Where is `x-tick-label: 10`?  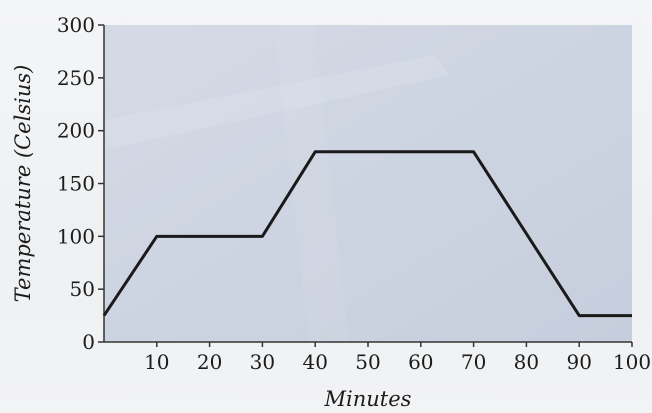 x-tick-label: 10 is located at coordinates (156, 362).